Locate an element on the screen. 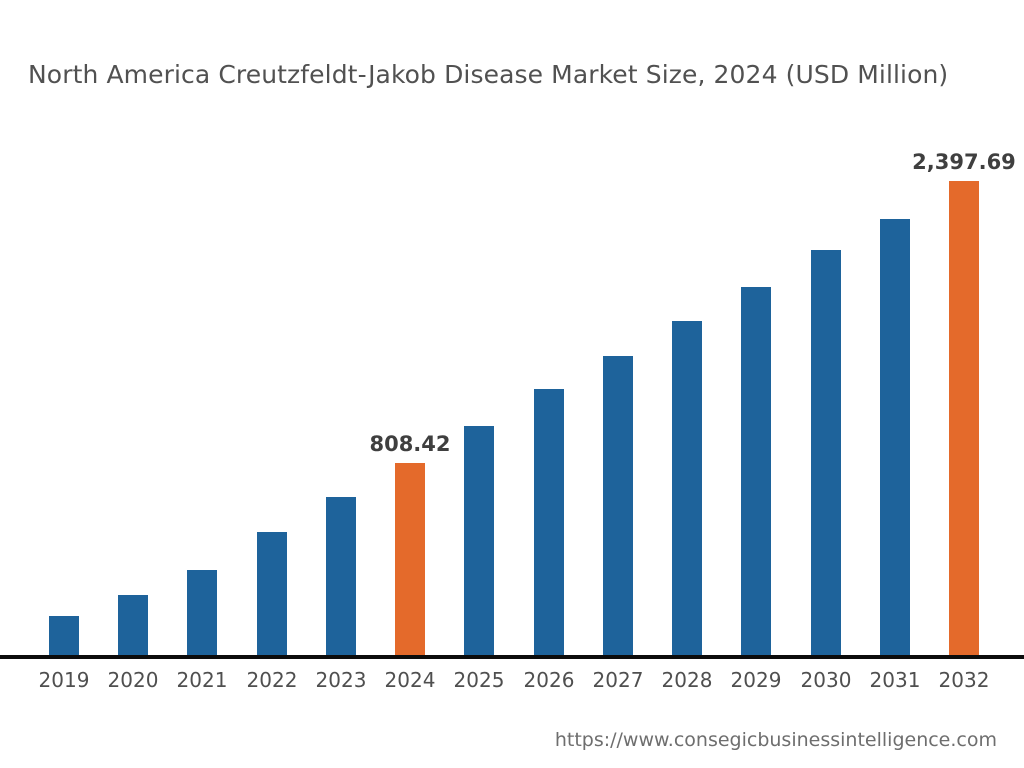  x-tick-2028: 2028 is located at coordinates (687, 680).